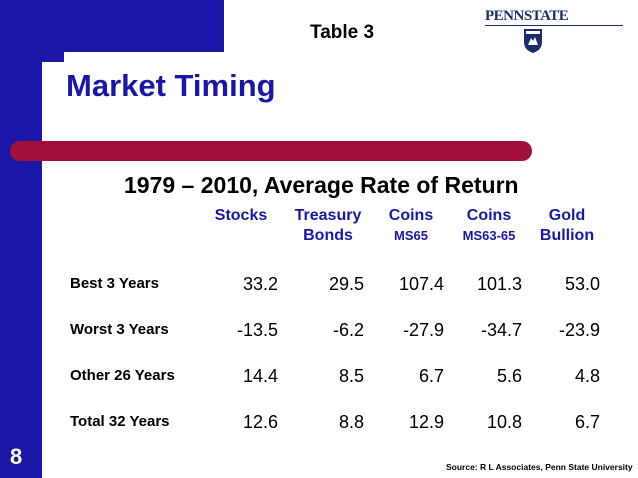  Describe the element at coordinates (16, 456) in the screenshot. I see `slide-number: 8` at that location.